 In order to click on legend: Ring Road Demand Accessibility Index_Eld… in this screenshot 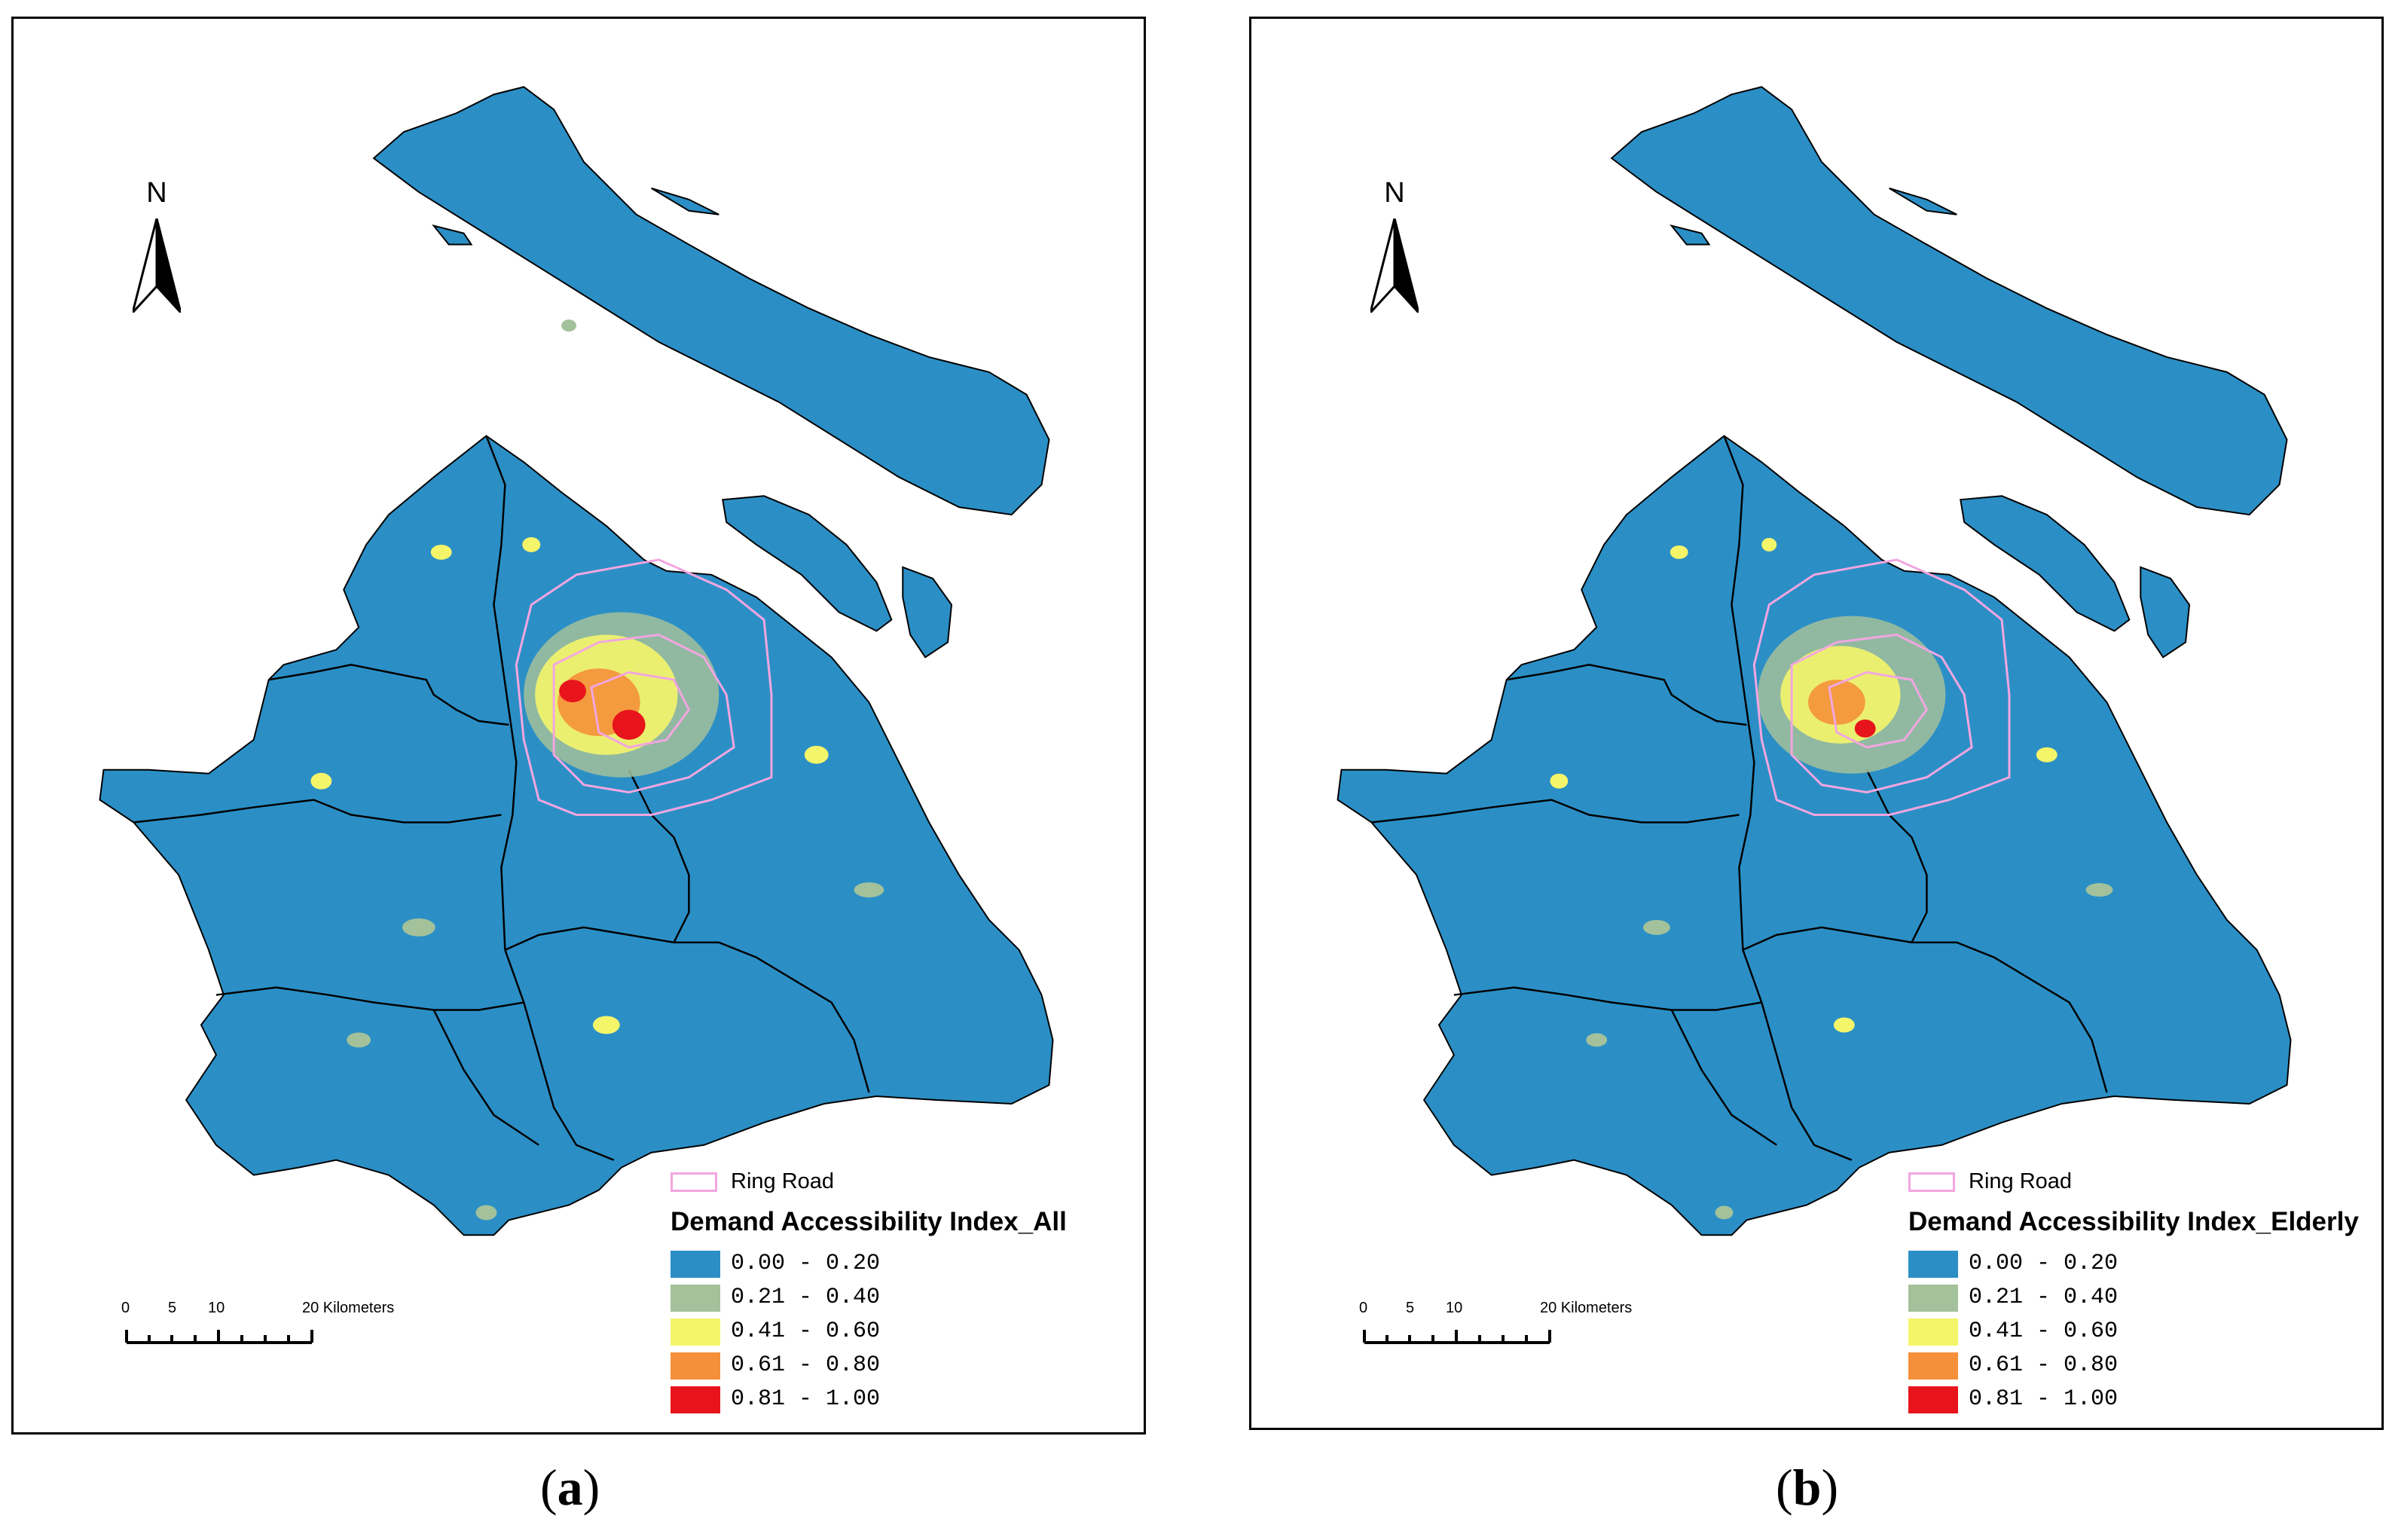, I will do `click(2148, 1304)`.